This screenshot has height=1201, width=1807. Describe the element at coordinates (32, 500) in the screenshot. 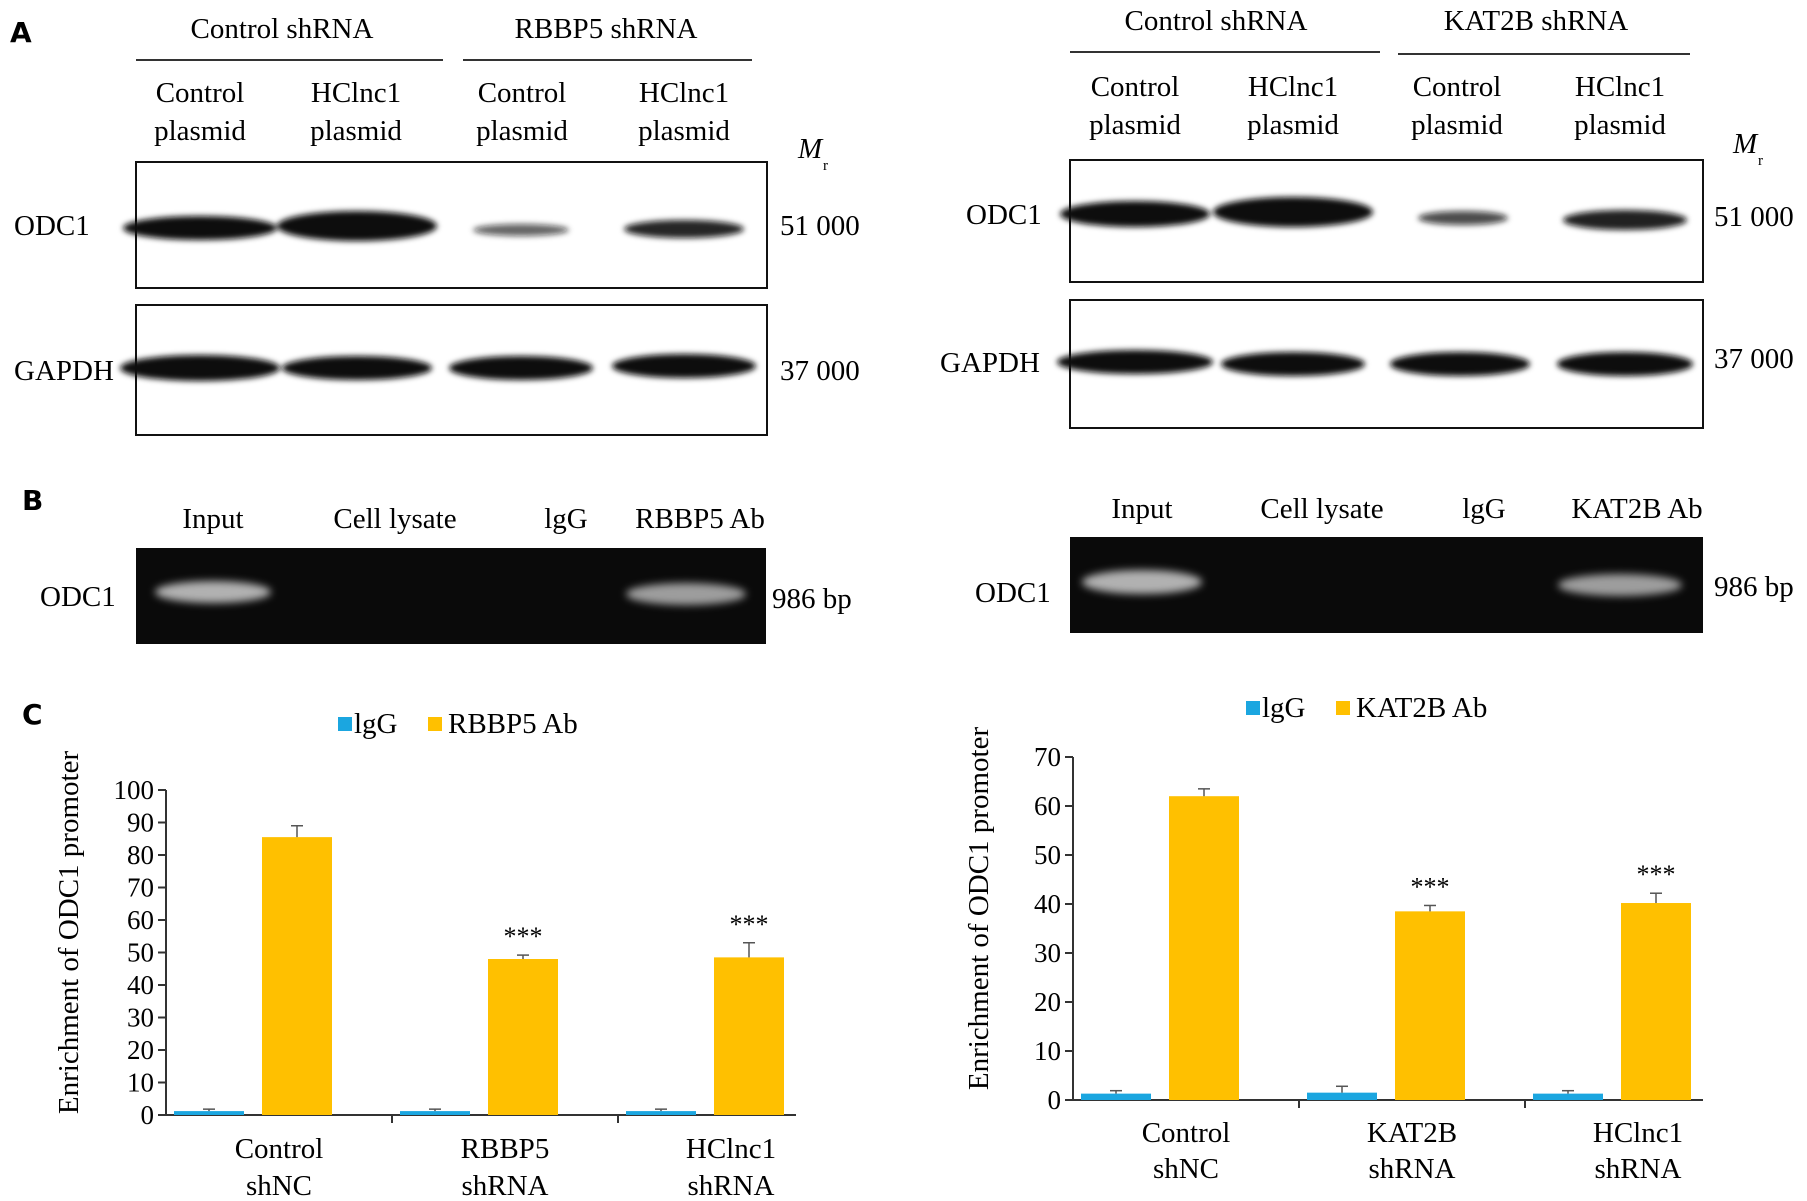

I see `panel-label-b: B` at that location.